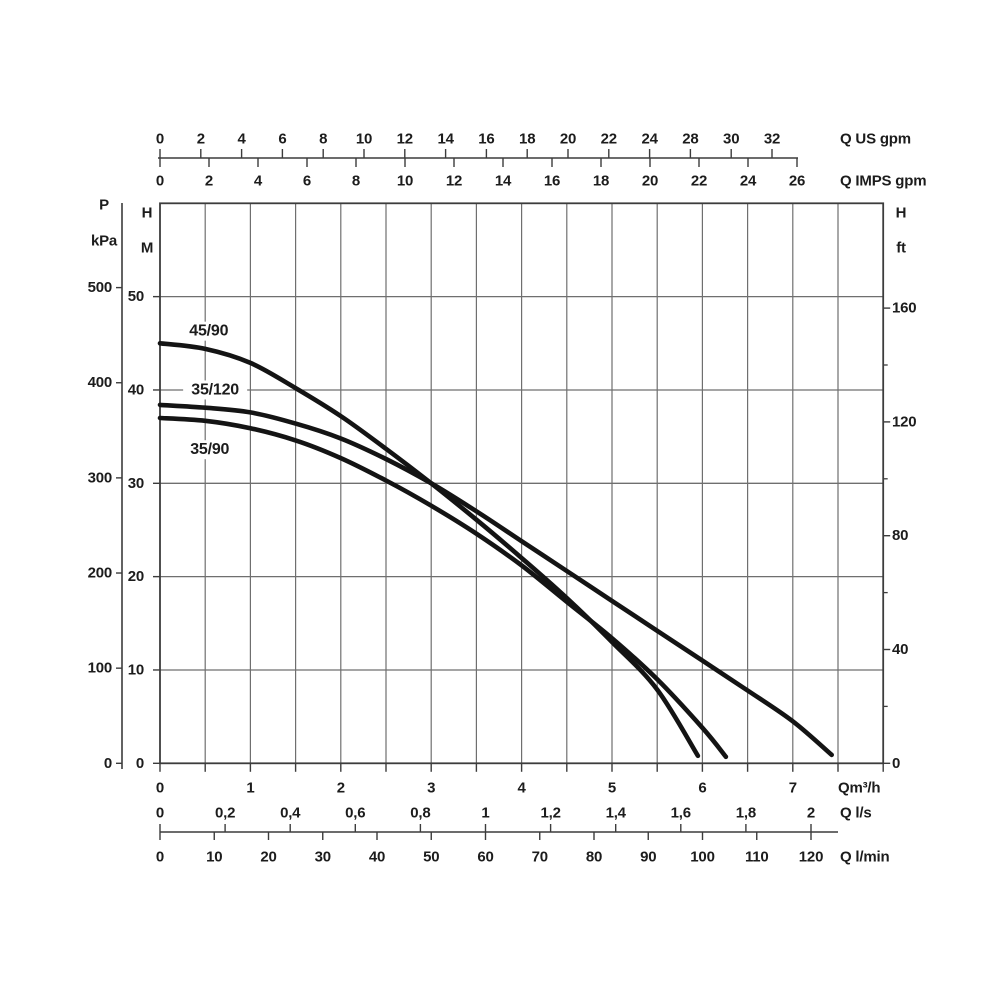 The width and height of the screenshot is (1000, 1000). I want to click on us-gpm-tick-label: 6, so click(282, 139).